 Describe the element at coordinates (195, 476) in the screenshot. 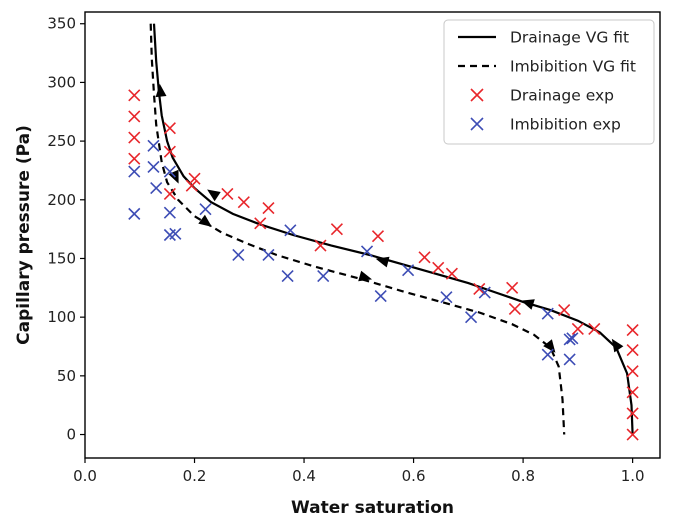

I see `x-tick-label: 0.2` at that location.